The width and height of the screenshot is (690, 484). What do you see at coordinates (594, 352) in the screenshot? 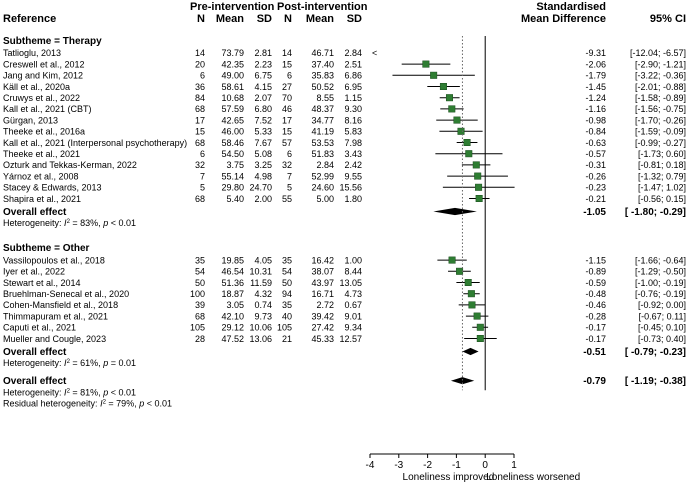
I see `subgroup-overall-smd: -0.51` at bounding box center [594, 352].